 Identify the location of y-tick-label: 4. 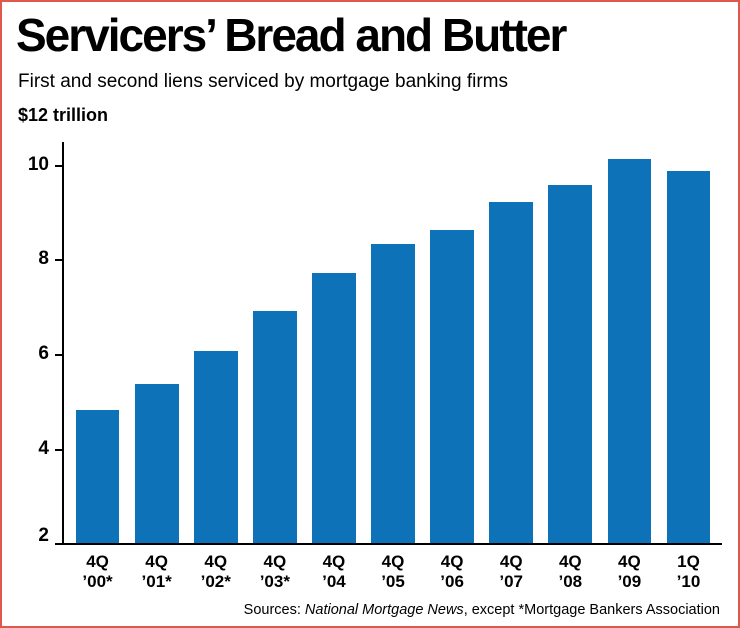
(43, 449).